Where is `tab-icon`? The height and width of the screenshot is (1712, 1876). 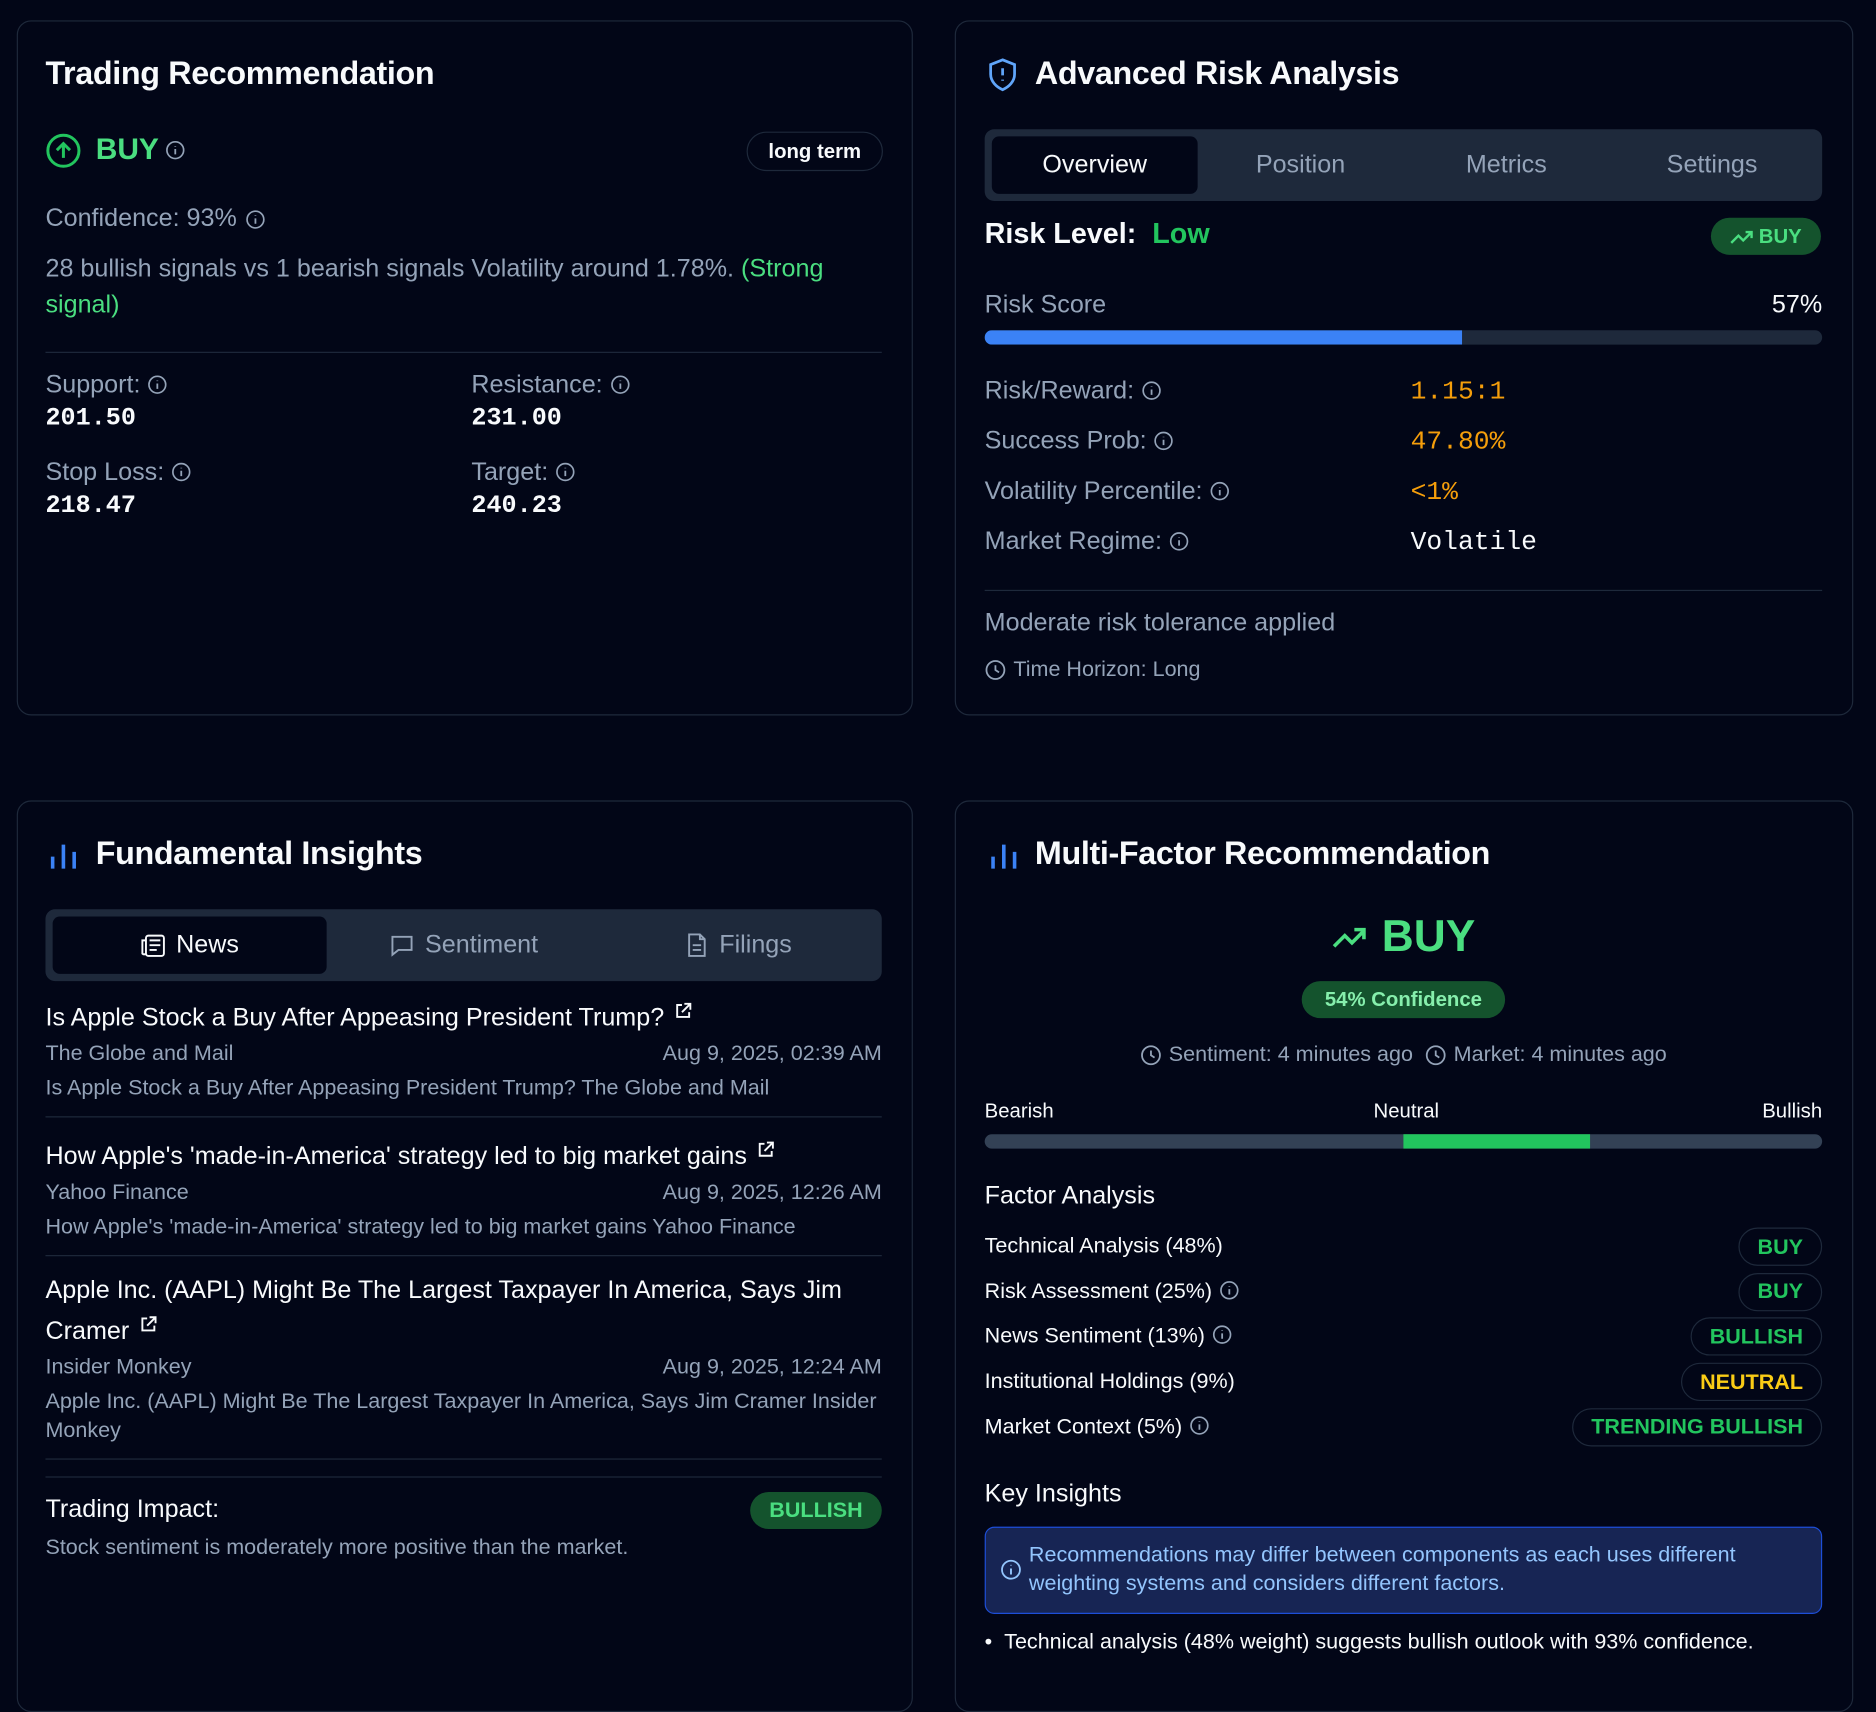 tab-icon is located at coordinates (402, 945).